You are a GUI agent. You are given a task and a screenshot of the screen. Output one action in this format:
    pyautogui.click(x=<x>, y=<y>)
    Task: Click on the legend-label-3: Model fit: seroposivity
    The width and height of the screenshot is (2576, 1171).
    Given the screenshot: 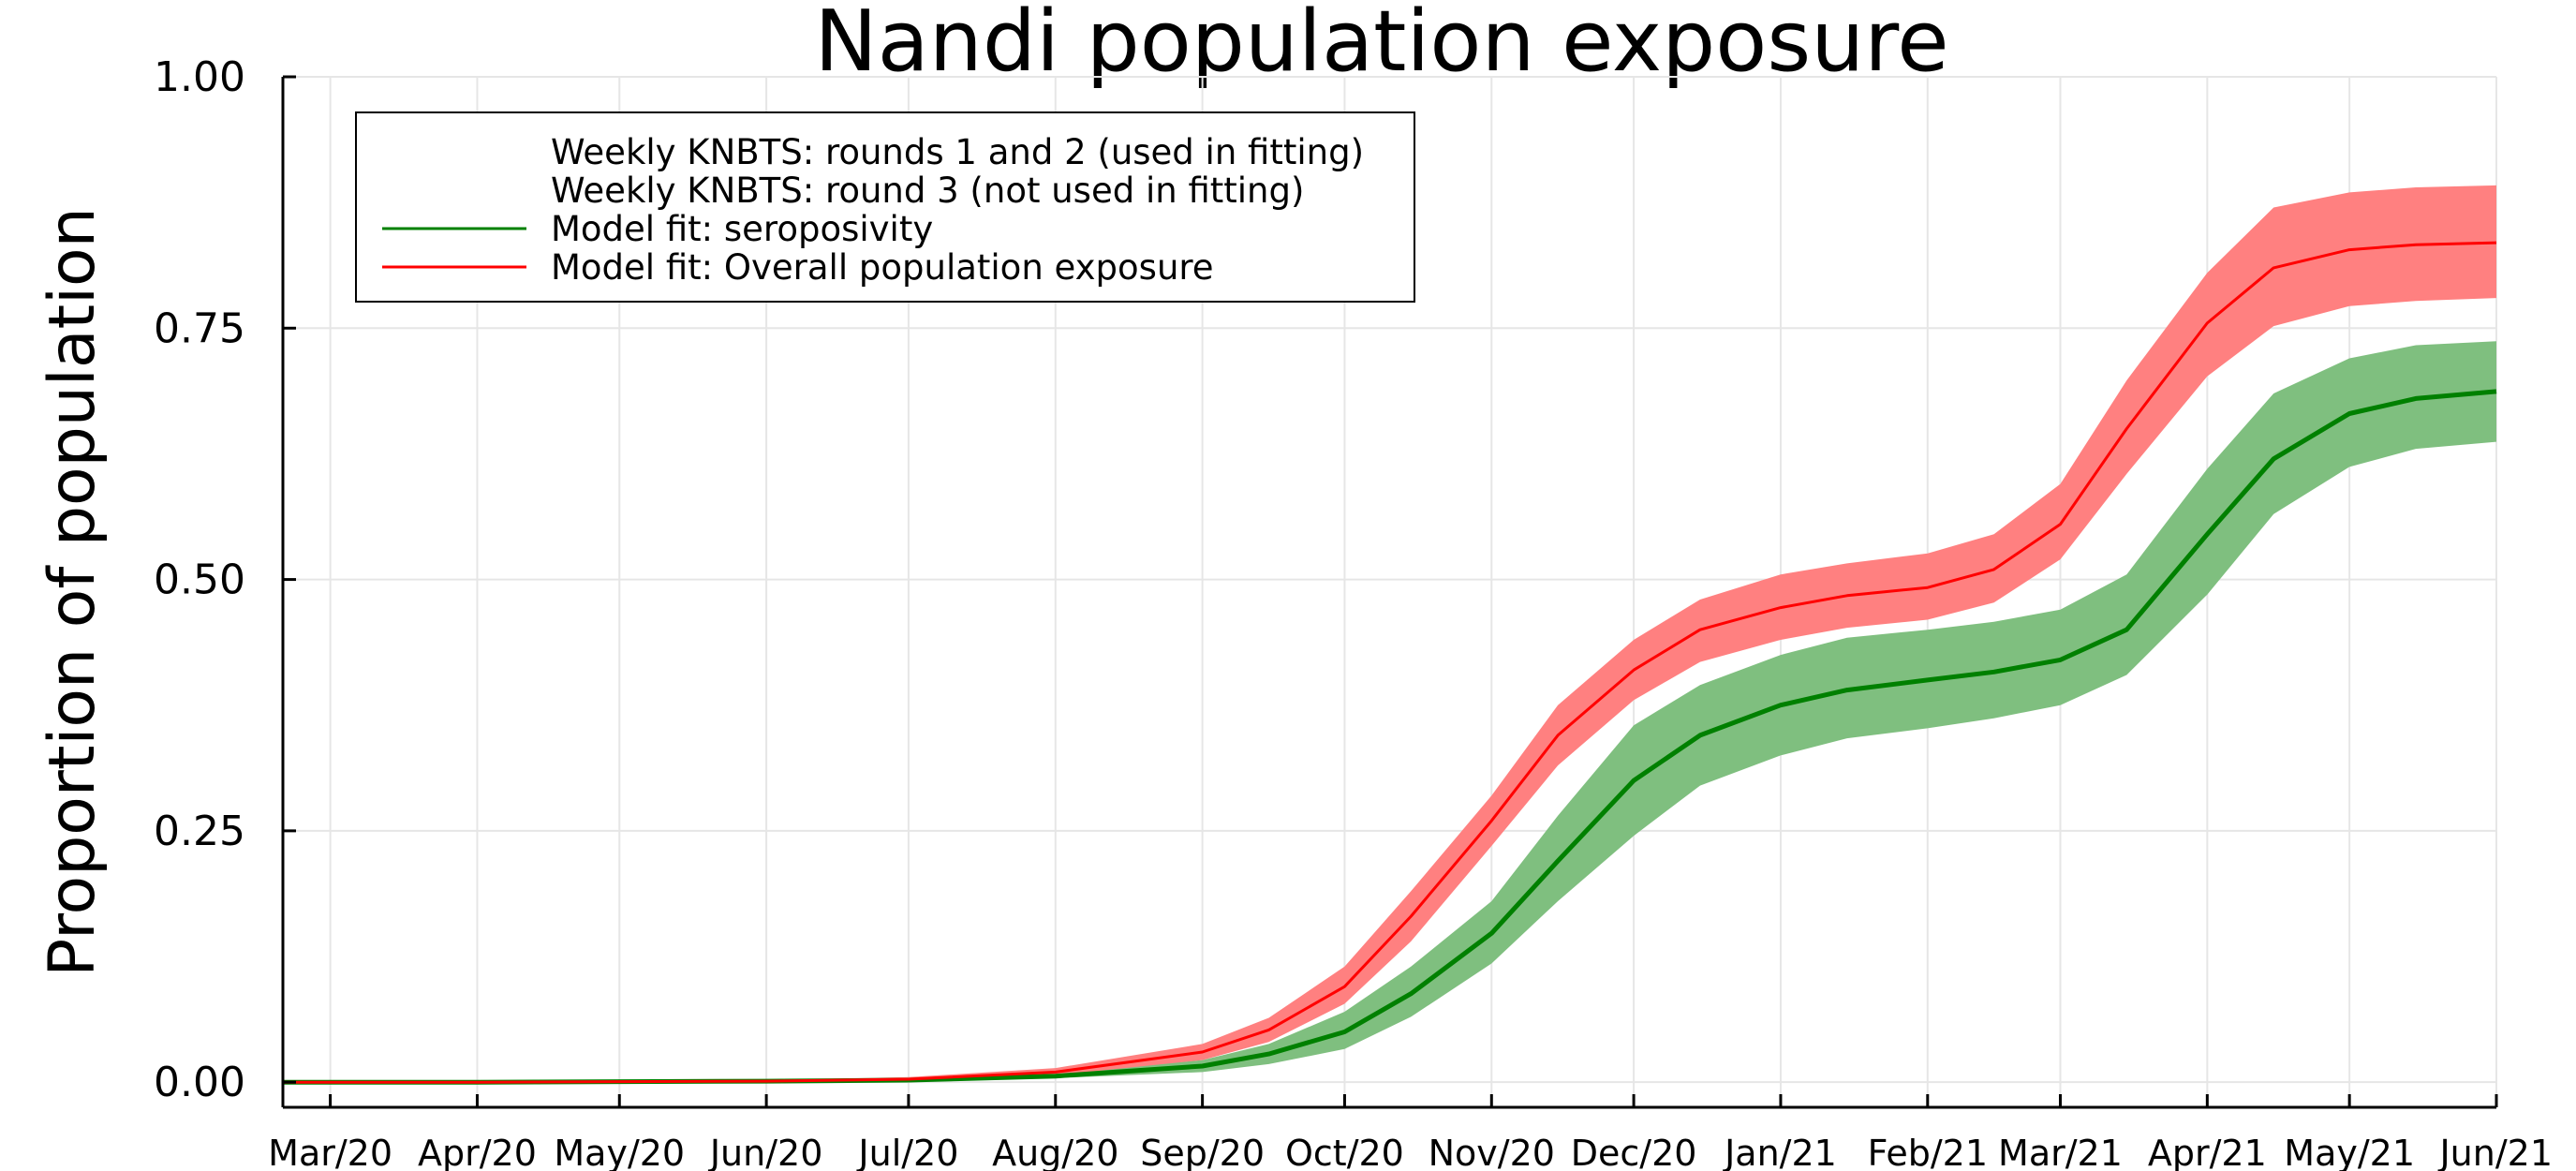 What is the action you would take?
    pyautogui.click(x=742, y=229)
    